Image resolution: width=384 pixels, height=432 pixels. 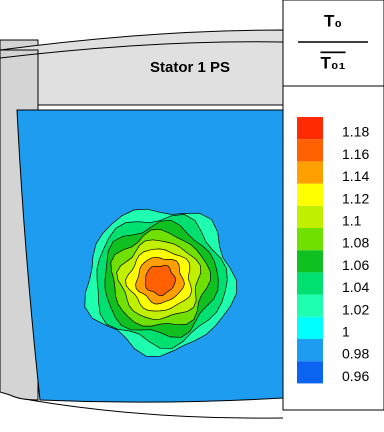 What do you see at coordinates (333, 20) in the screenshot?
I see `legend-numerator: T₀` at bounding box center [333, 20].